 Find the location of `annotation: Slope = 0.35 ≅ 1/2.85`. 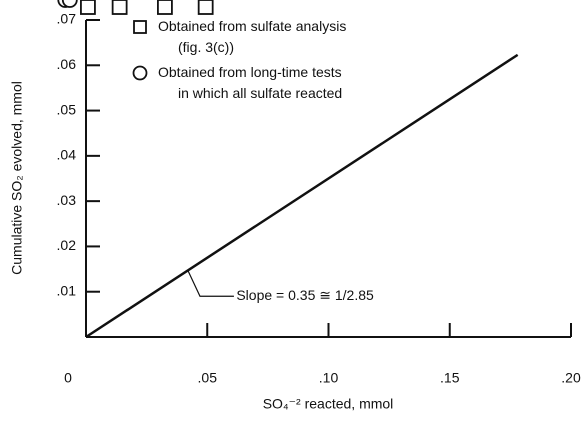

annotation: Slope = 0.35 ≅ 1/2.85 is located at coordinates (305, 295).